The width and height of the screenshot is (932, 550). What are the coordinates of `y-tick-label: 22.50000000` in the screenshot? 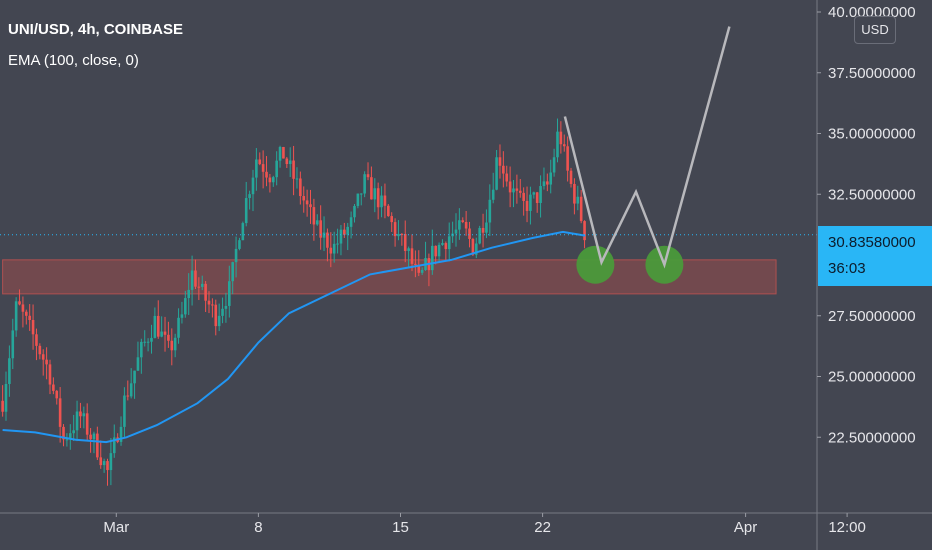 It's located at (872, 437).